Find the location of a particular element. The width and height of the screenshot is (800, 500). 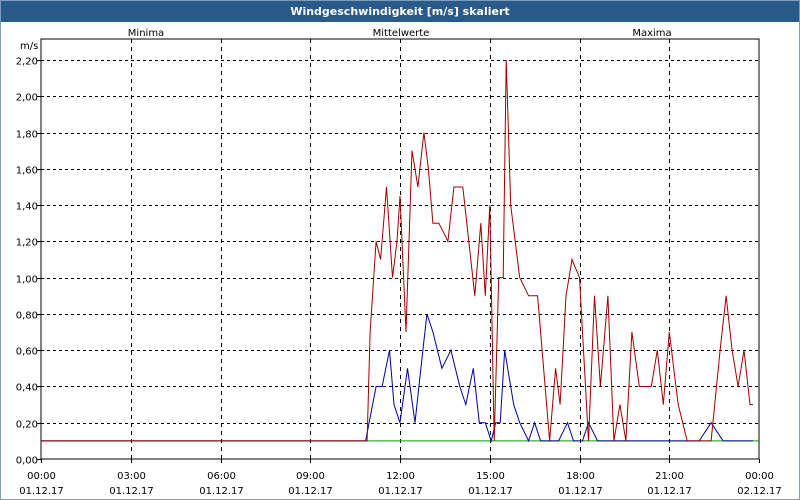

y-tick-label: 1,40 is located at coordinates (27, 207).